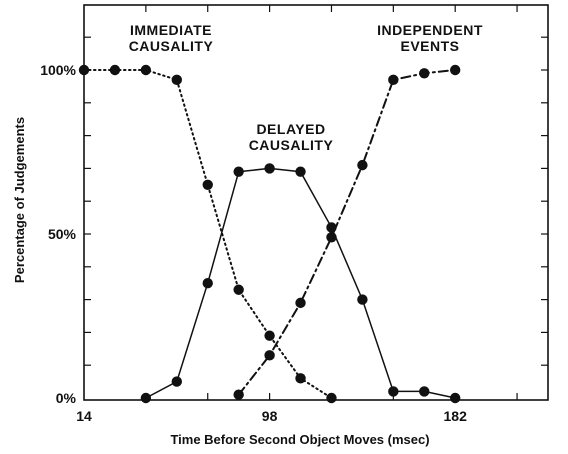 The width and height of the screenshot is (568, 454). What do you see at coordinates (58, 70) in the screenshot?
I see `y-tick-label: 100%` at bounding box center [58, 70].